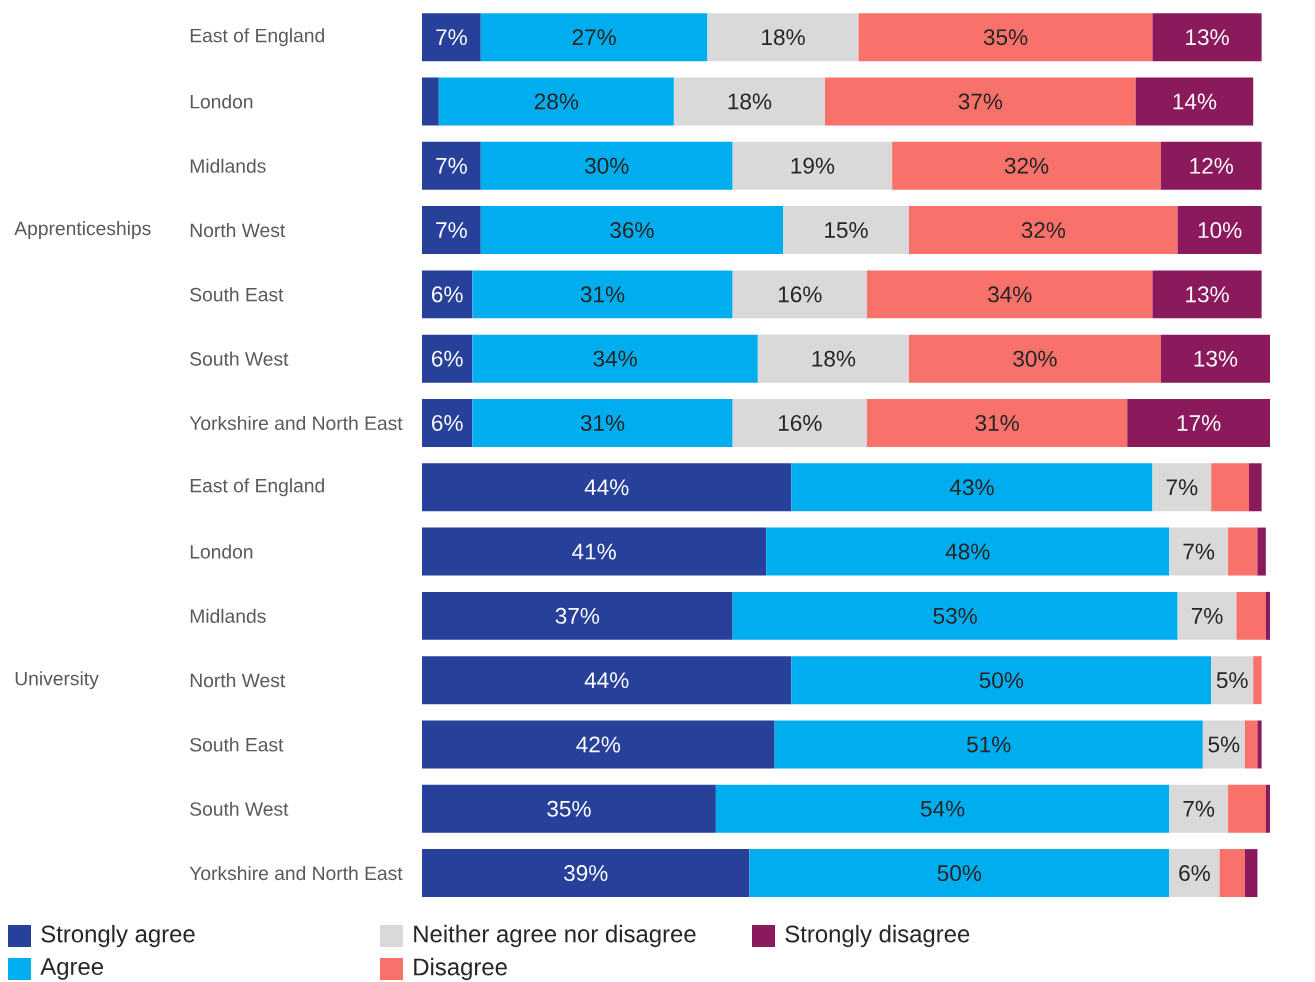 This screenshot has height=982, width=1315. I want to click on data-label: 34%, so click(615, 358).